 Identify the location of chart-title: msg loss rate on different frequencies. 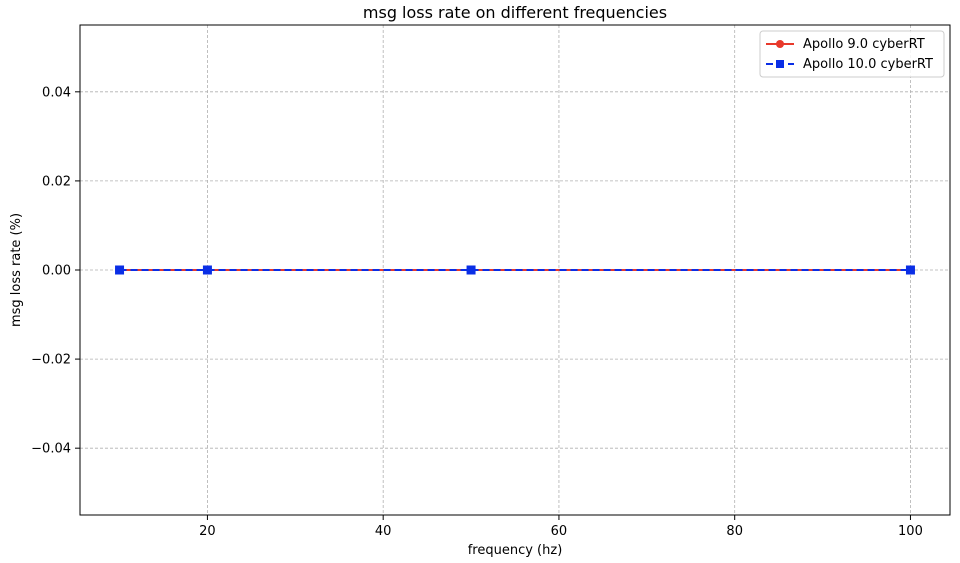
(515, 12).